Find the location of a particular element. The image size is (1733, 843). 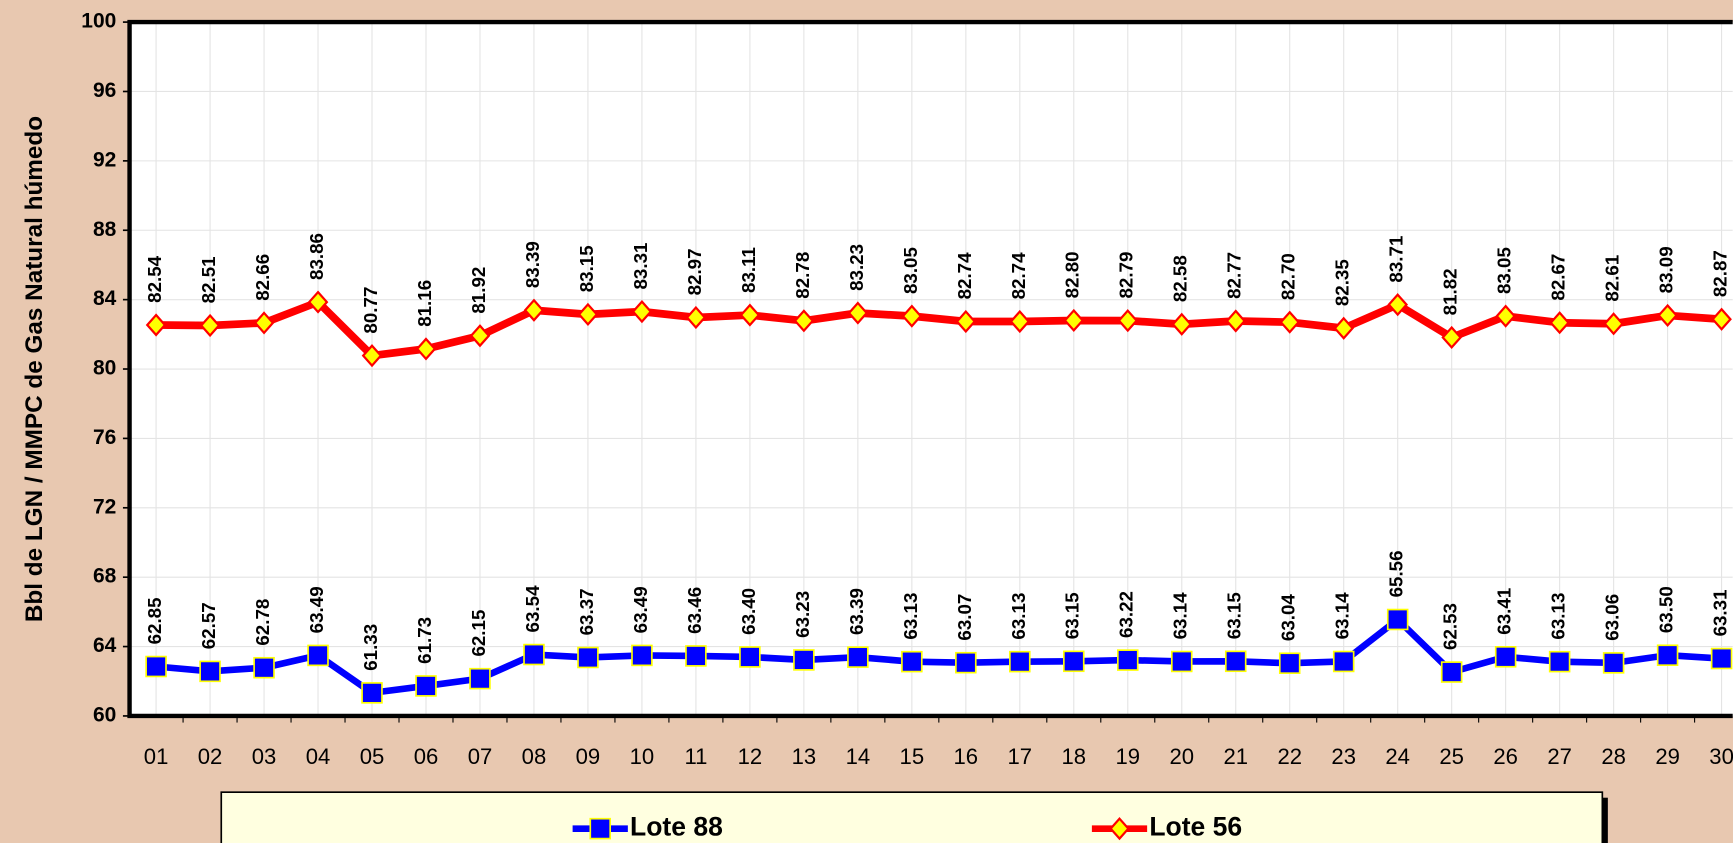

x-tick-label: 06 is located at coordinates (426, 756).